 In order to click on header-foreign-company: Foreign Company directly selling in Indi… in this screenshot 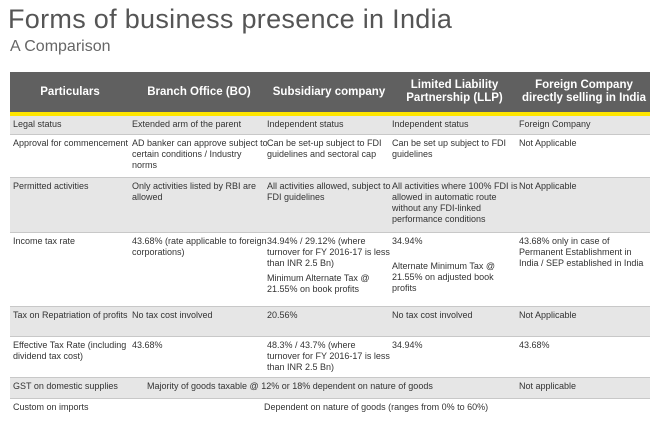, I will do `click(584, 91)`.